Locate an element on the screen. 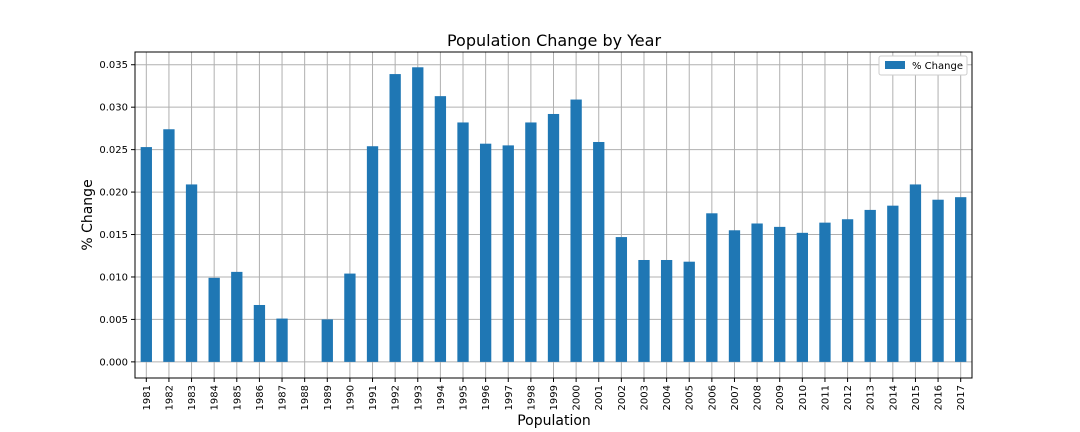 The width and height of the screenshot is (1080, 432). bar-2005 is located at coordinates (689, 311).